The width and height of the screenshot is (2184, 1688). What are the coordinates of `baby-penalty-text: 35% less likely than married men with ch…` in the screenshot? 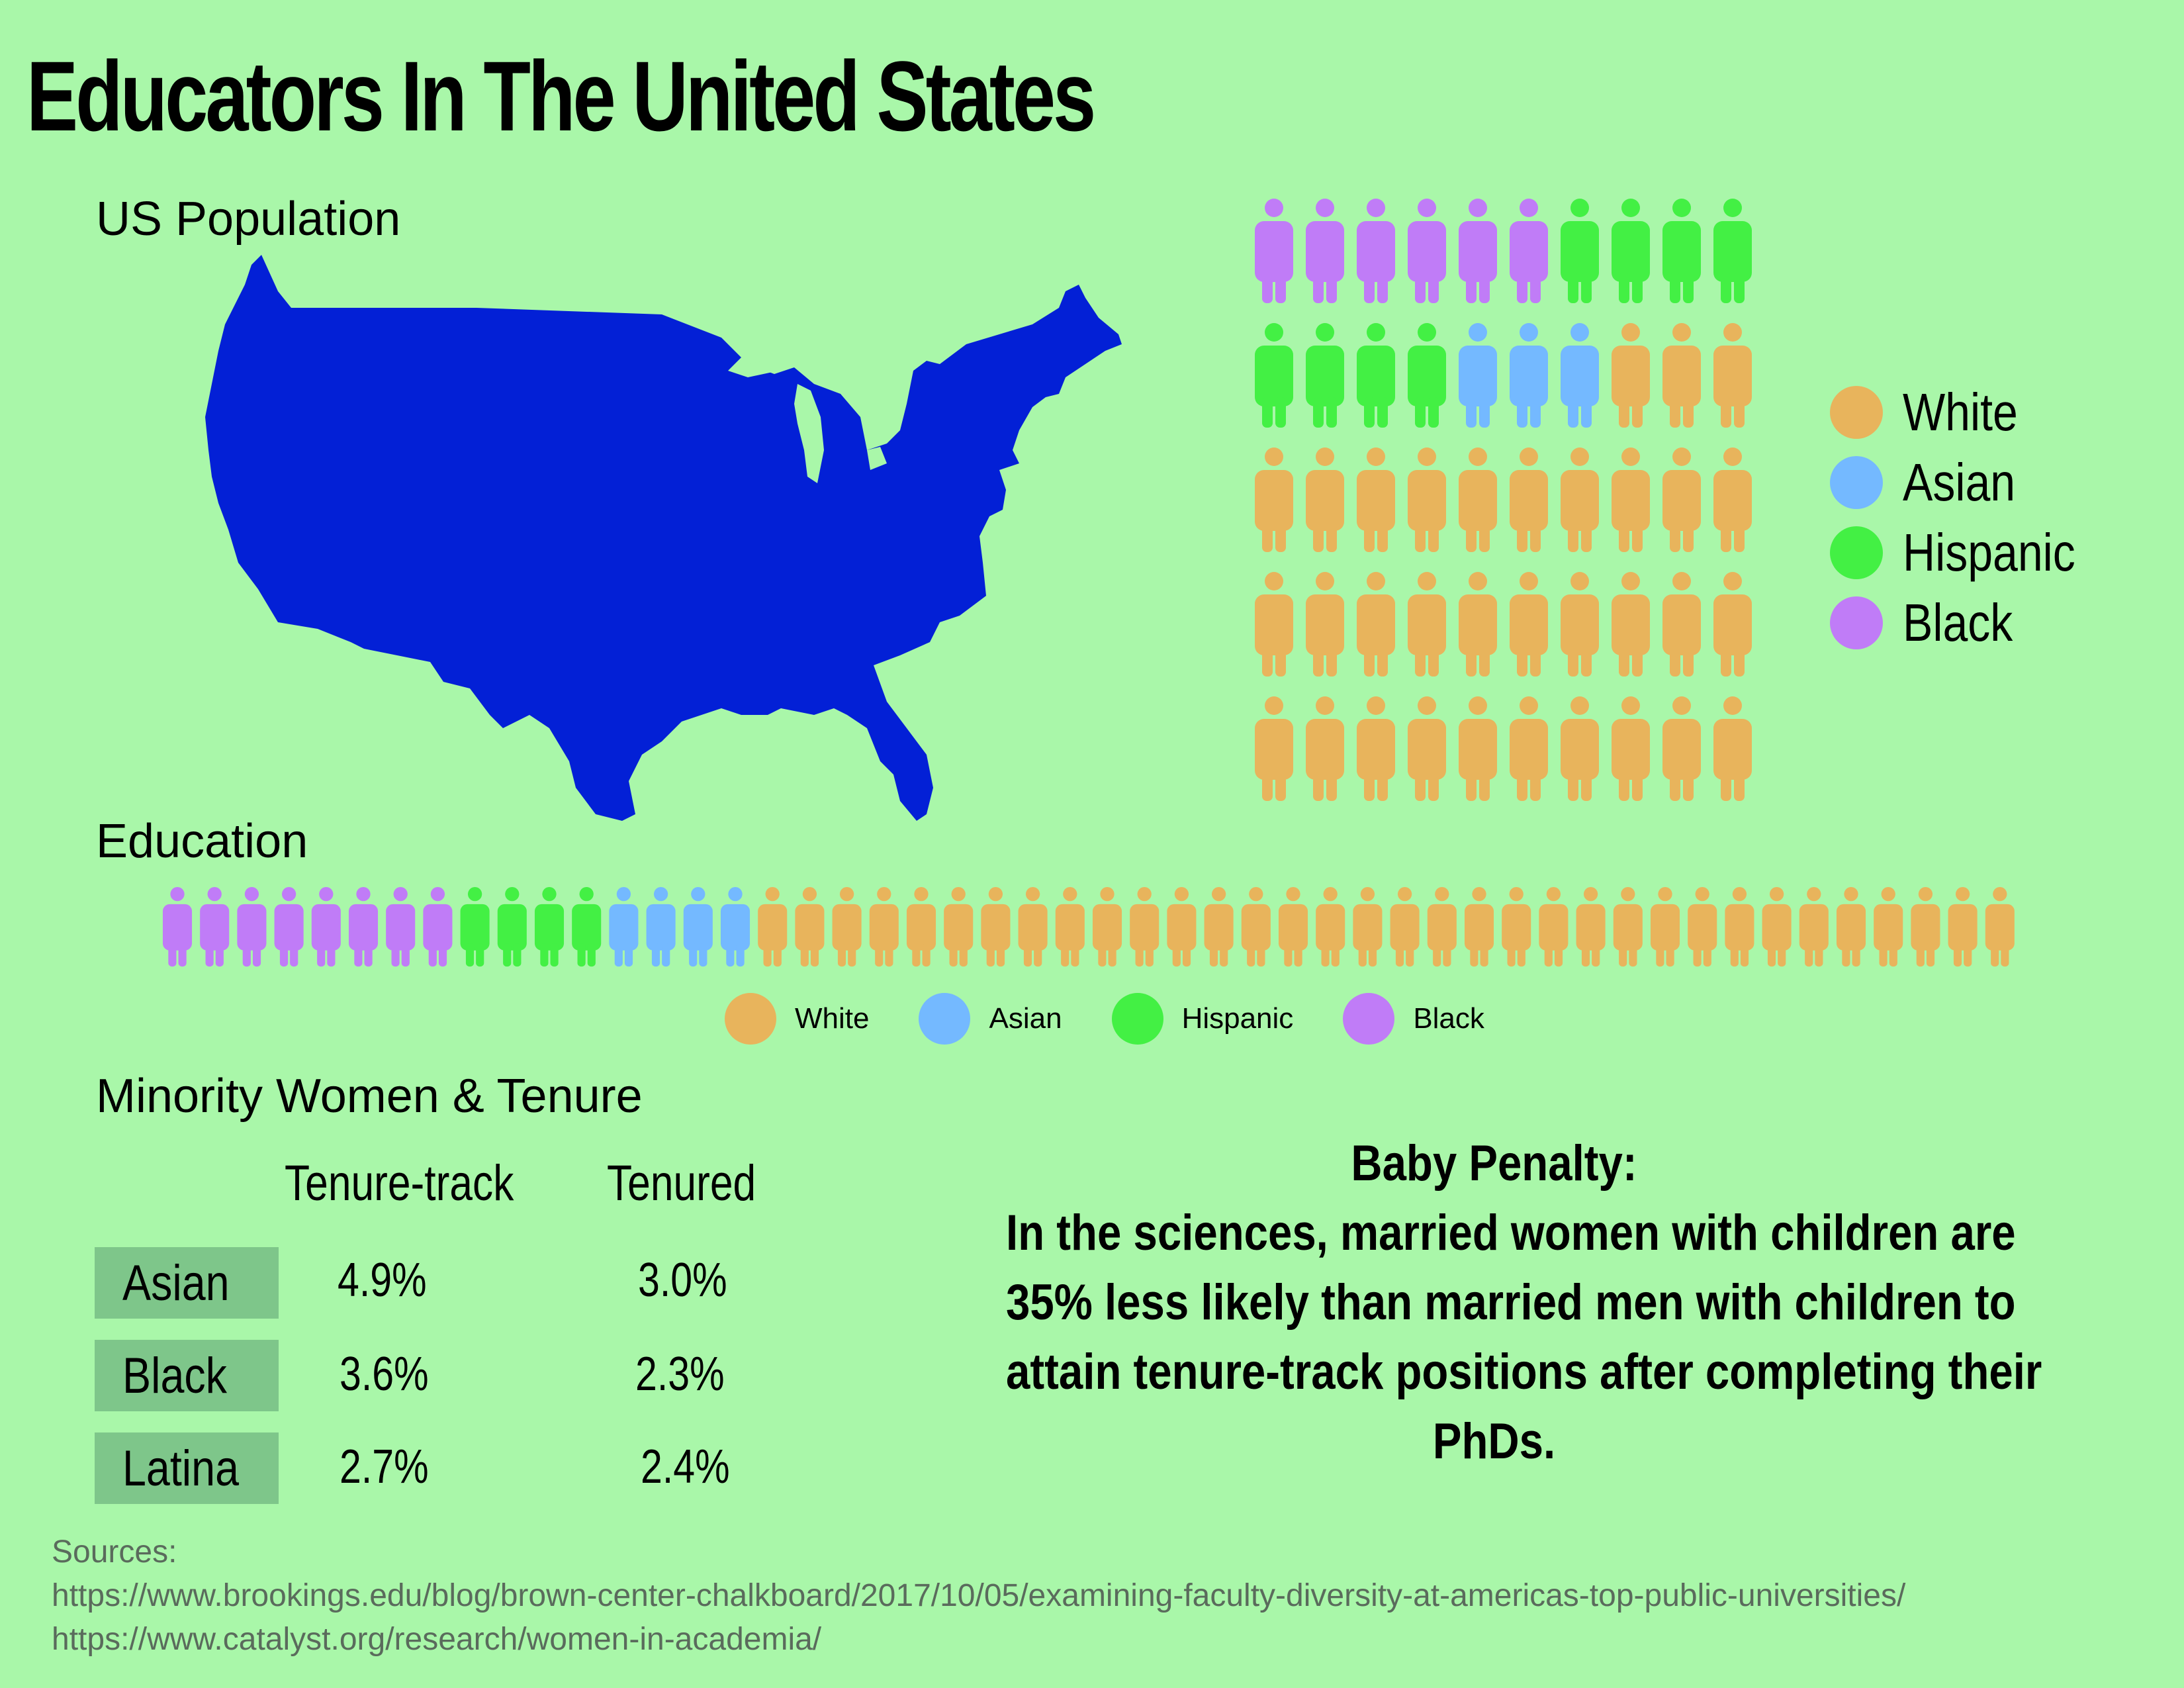 It's located at (1511, 1302).